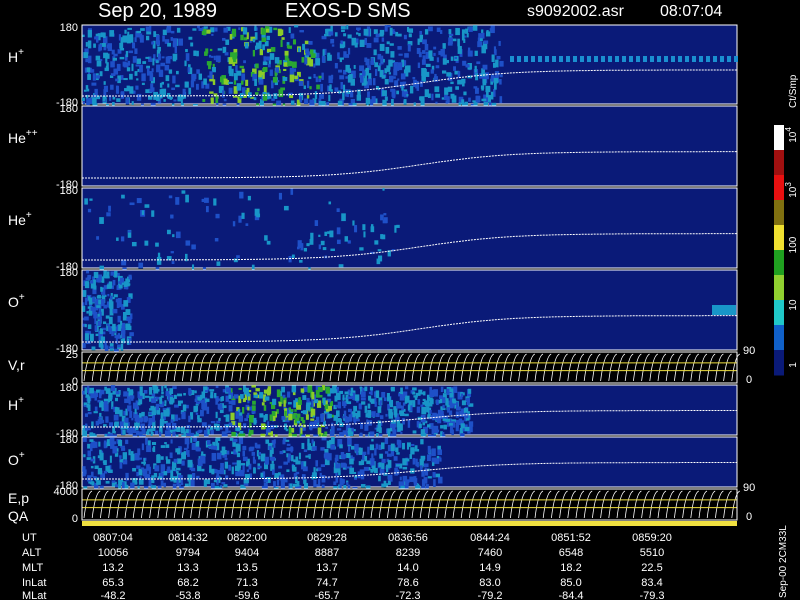  Describe the element at coordinates (779, 263) in the screenshot. I see `colorbar-segment` at that location.